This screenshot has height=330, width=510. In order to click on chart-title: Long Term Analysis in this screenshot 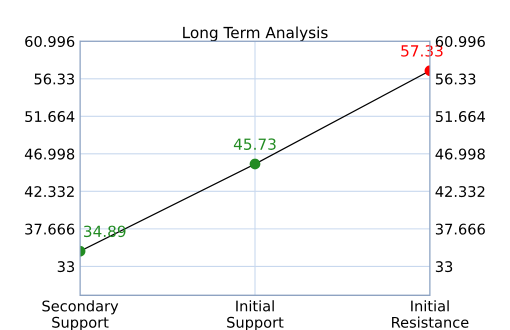, I will do `click(255, 34)`.